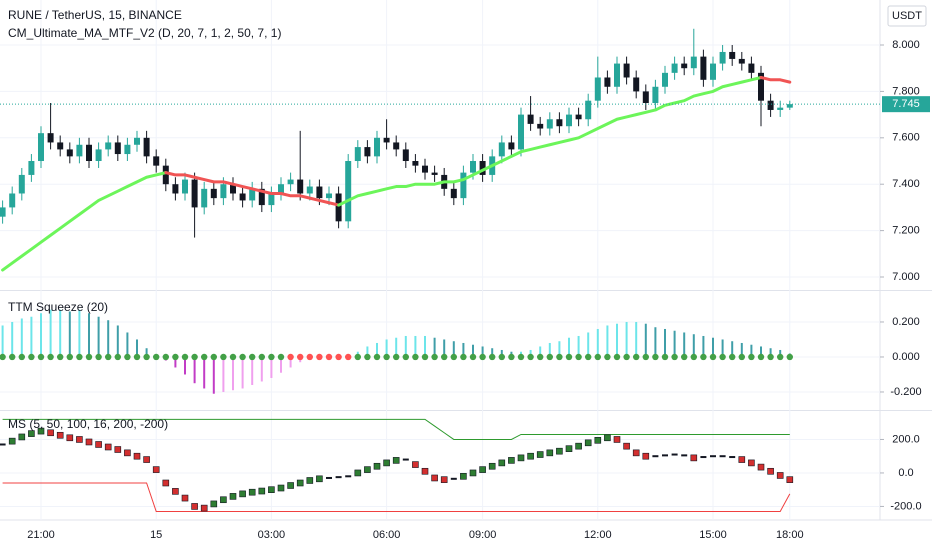 This screenshot has width=932, height=550. I want to click on y-tick-label: 7.400, so click(906, 184).